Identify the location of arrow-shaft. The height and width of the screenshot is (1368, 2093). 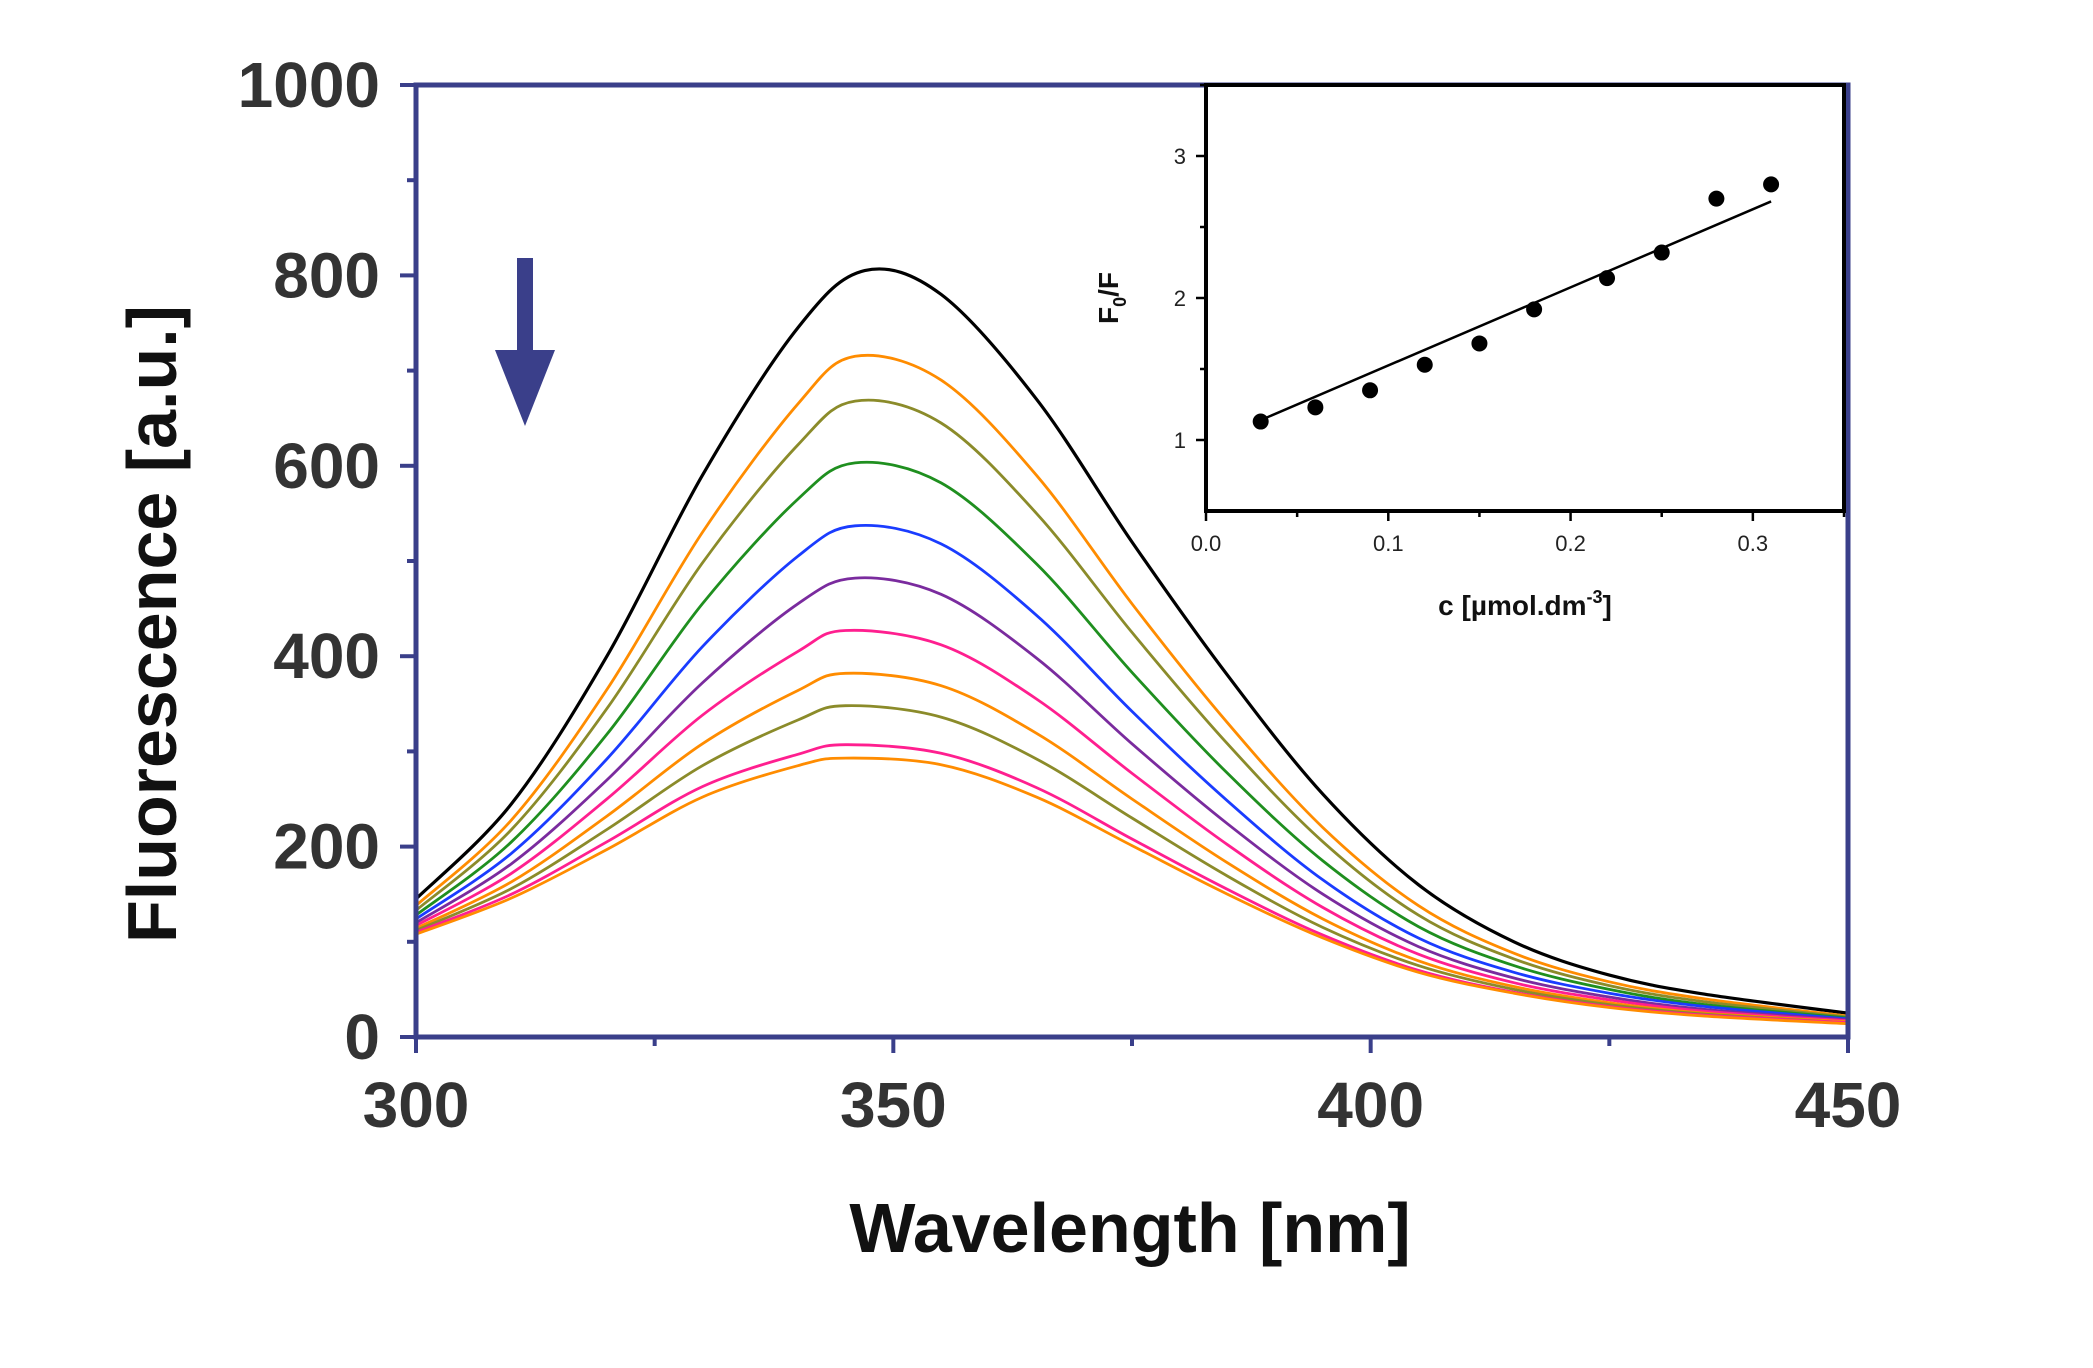
(525, 317).